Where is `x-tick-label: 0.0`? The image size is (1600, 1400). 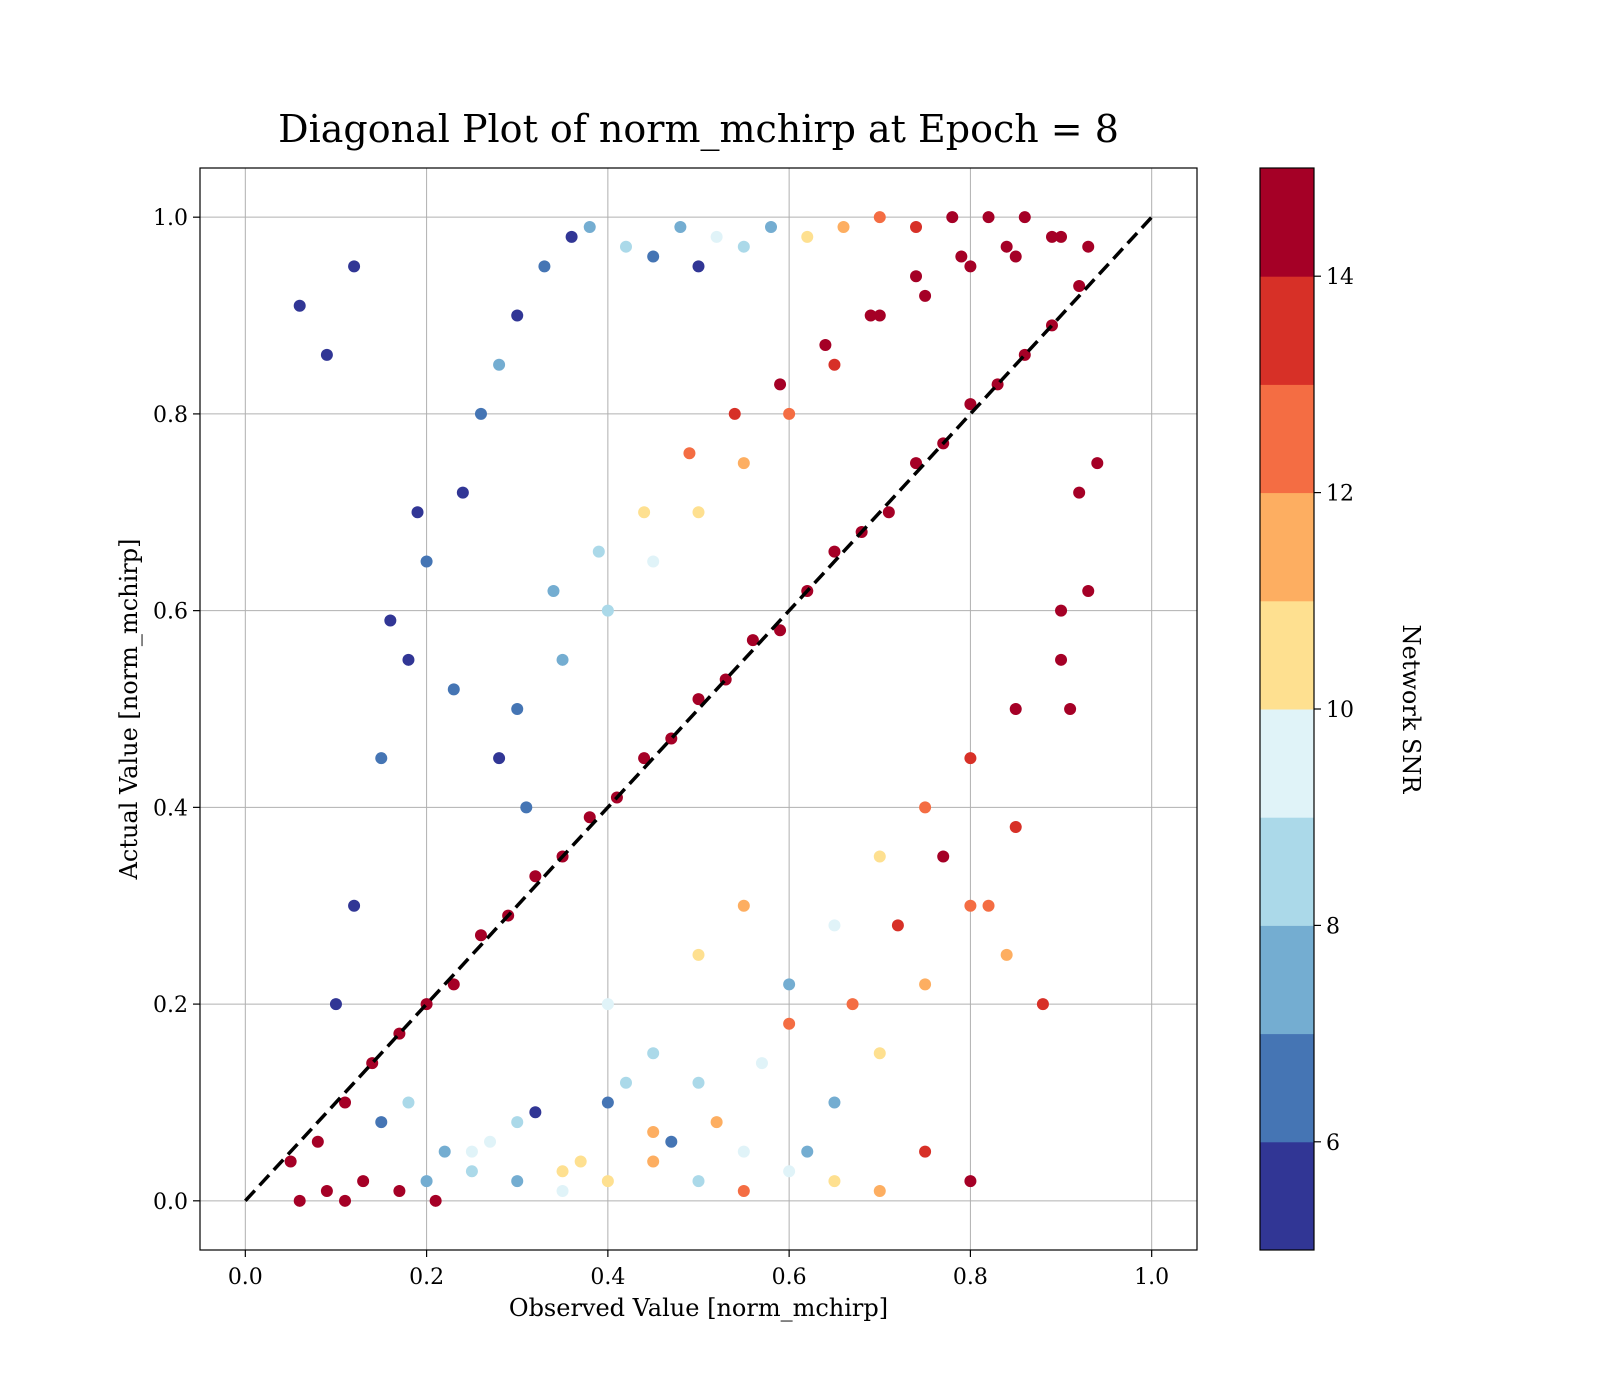
x-tick-label: 0.0 is located at coordinates (245, 1277).